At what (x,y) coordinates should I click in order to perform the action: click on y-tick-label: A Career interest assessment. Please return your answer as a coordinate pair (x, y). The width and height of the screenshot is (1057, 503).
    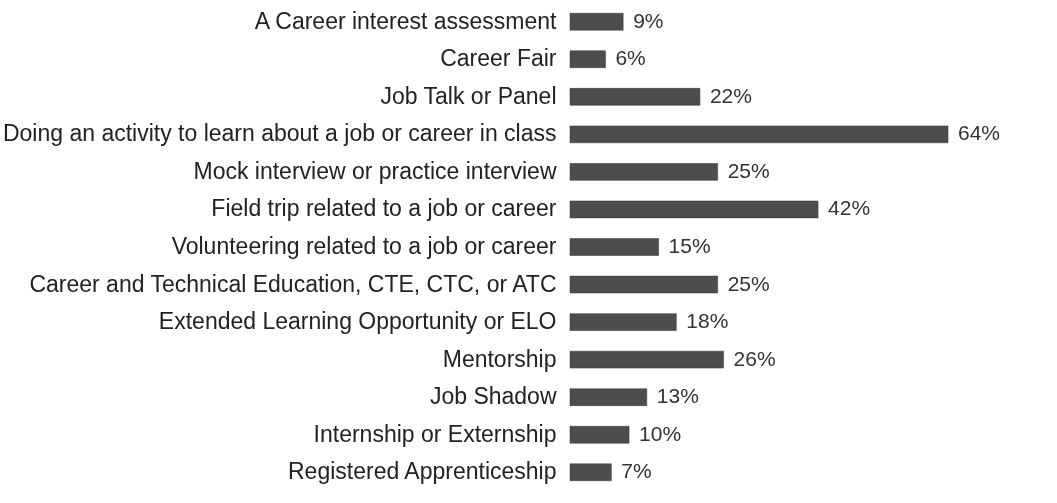
    Looking at the image, I should click on (406, 20).